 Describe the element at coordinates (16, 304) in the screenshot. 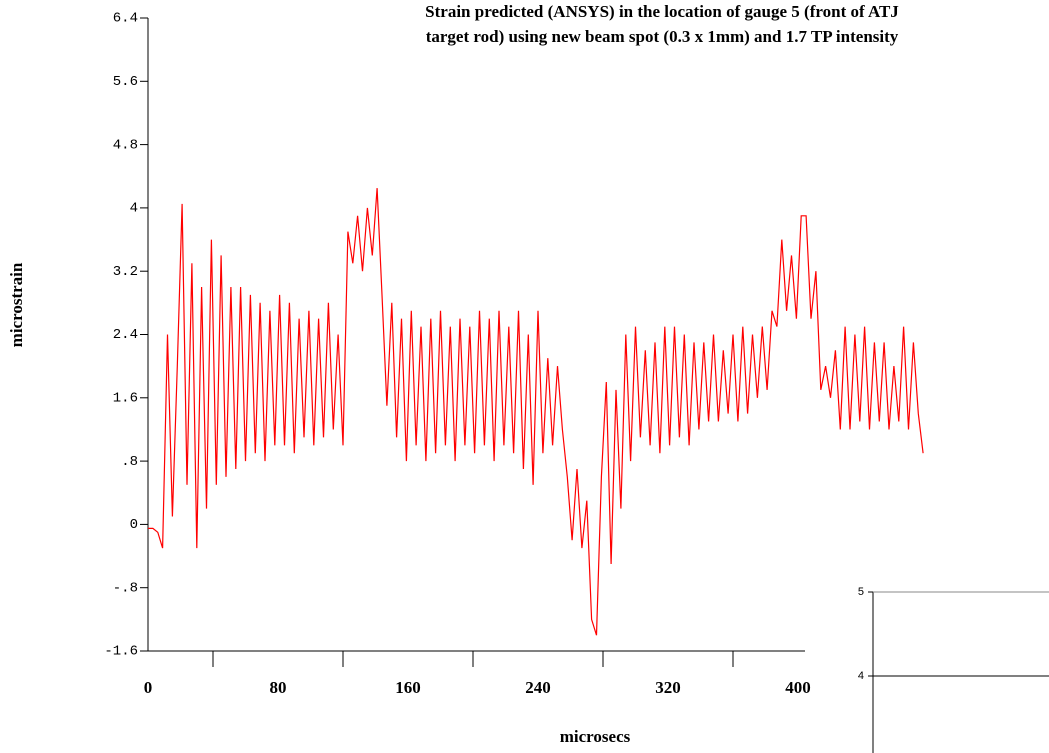

I see `y-axis-label: microstrain` at that location.